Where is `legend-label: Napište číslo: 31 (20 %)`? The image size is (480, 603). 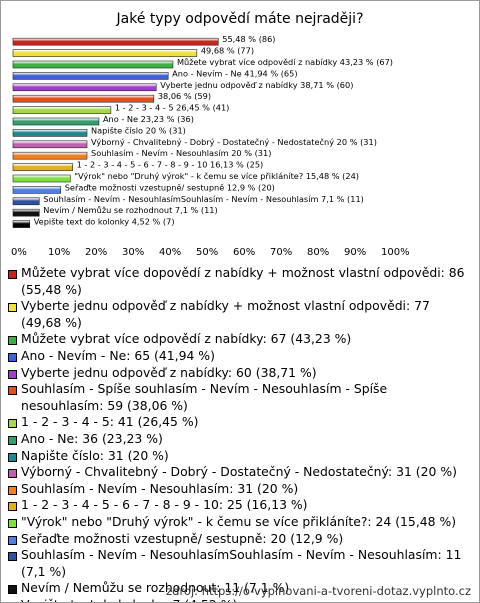
legend-label: Napište číslo: 31 (20 %) is located at coordinates (95, 455).